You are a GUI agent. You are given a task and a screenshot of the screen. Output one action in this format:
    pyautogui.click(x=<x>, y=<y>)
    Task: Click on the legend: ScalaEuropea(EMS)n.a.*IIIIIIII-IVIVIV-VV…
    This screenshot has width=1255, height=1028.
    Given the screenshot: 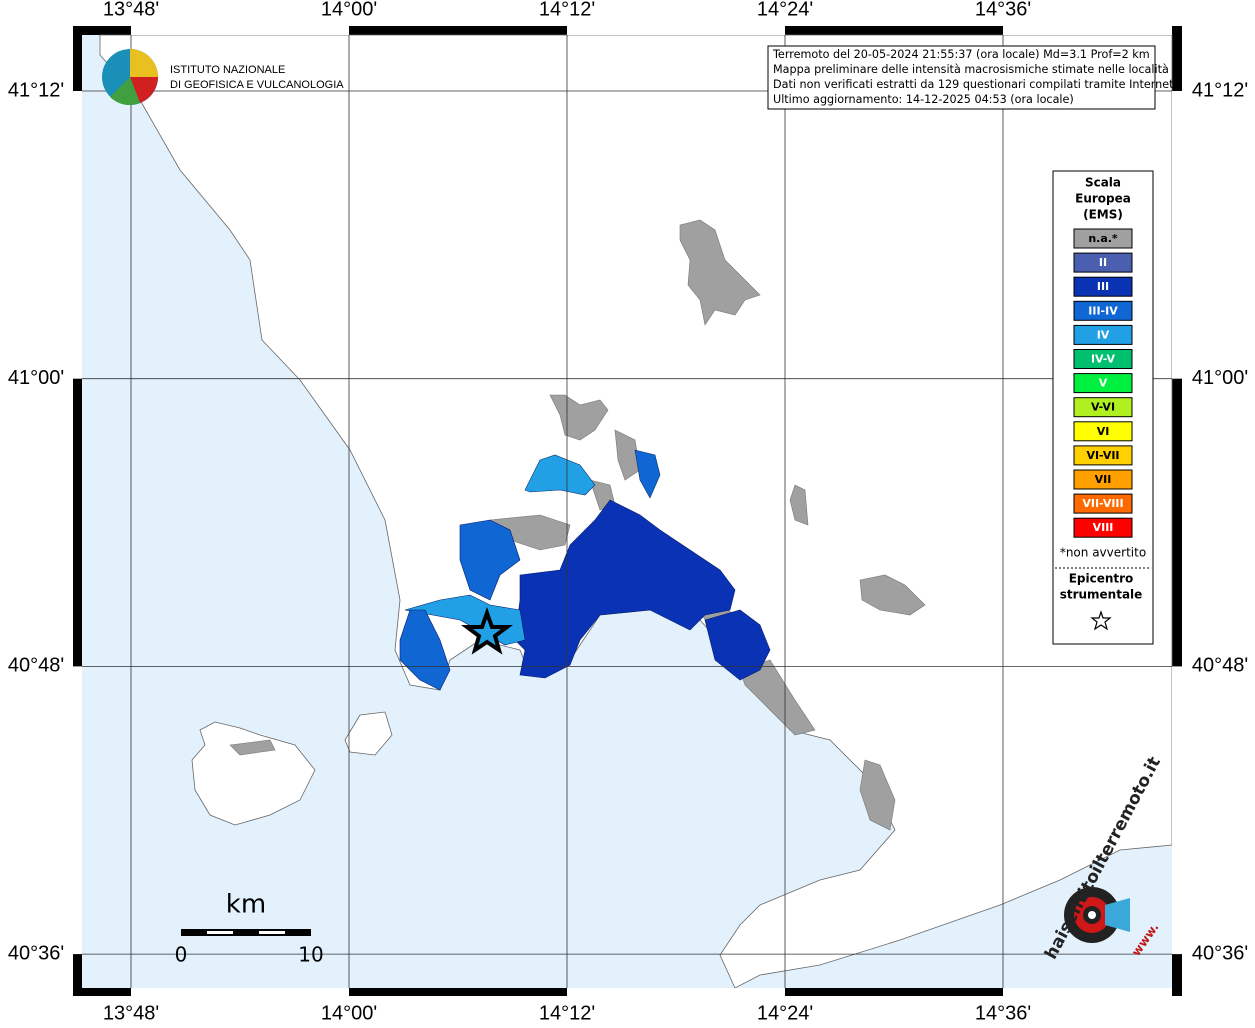 What is the action you would take?
    pyautogui.click(x=1103, y=407)
    